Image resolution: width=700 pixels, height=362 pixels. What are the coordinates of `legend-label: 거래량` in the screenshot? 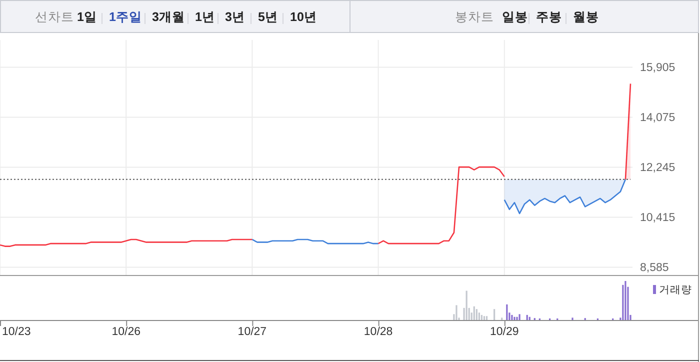 It's located at (675, 290).